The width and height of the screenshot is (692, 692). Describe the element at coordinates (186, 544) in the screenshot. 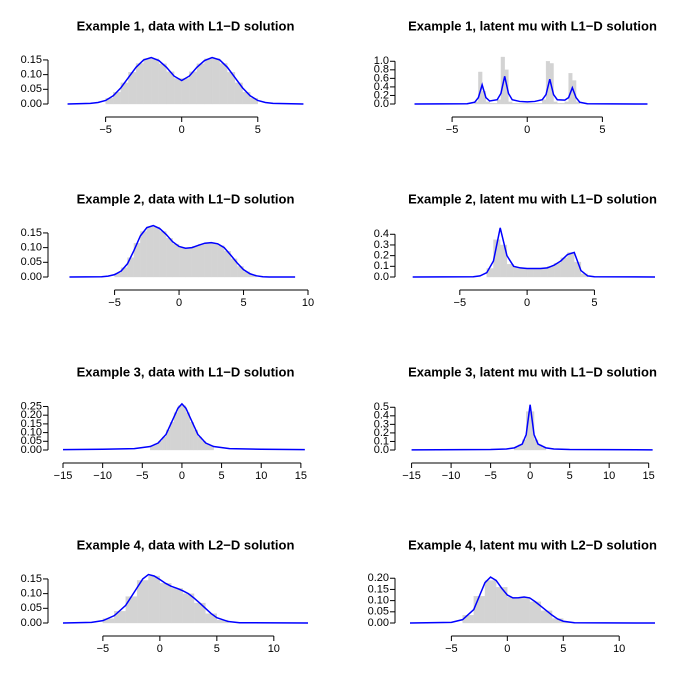

I see `chart-title: Example 4, data with L2−D solution` at that location.